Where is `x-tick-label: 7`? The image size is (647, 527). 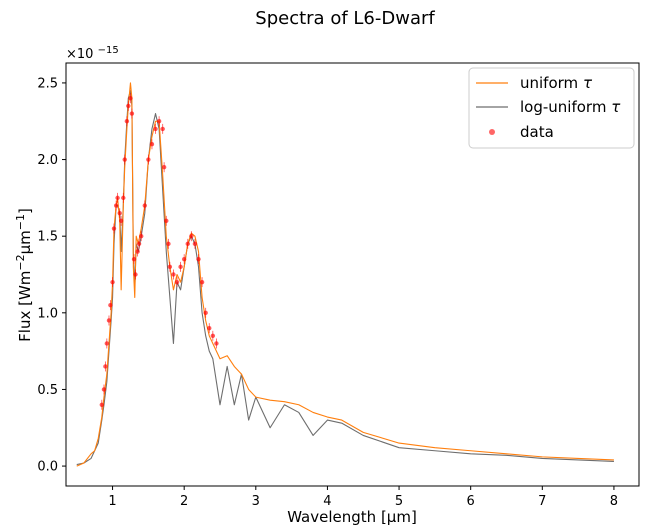 x-tick-label: 7 is located at coordinates (542, 501).